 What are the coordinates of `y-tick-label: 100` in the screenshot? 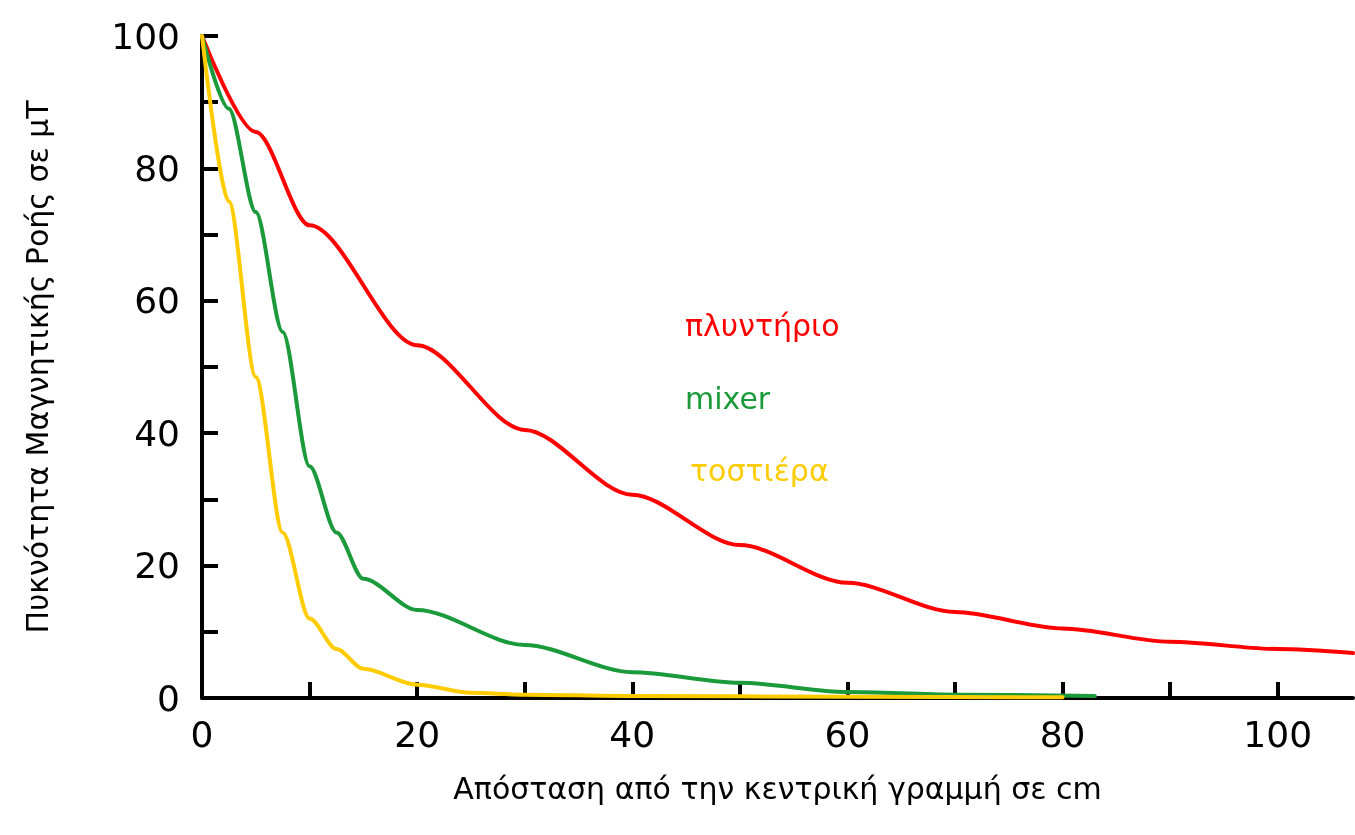 It's located at (145, 36).